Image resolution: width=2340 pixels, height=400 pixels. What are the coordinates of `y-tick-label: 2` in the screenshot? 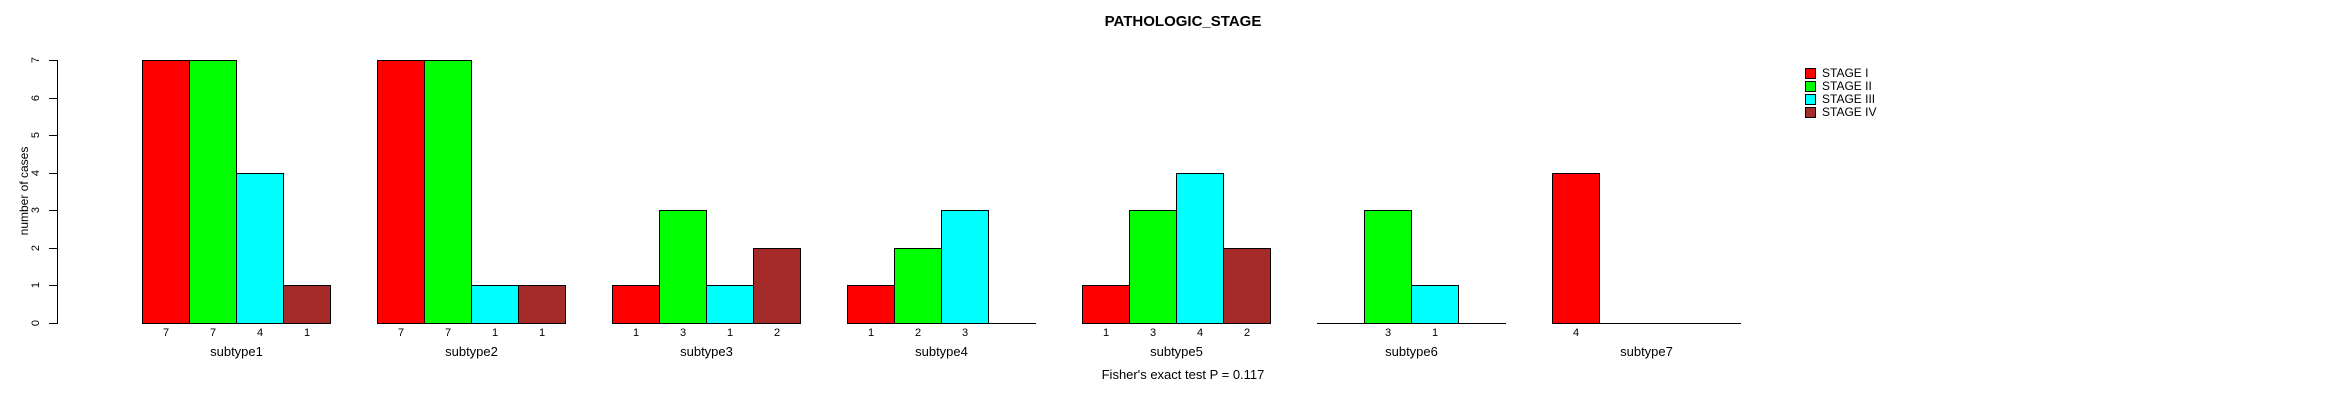 It's located at (36, 247).